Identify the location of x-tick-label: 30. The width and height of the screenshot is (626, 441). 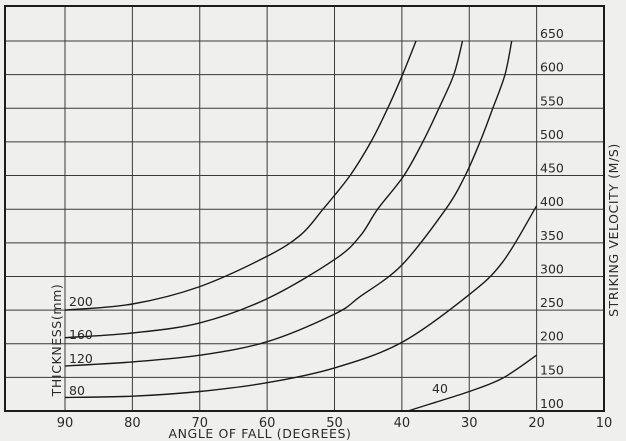
(469, 423).